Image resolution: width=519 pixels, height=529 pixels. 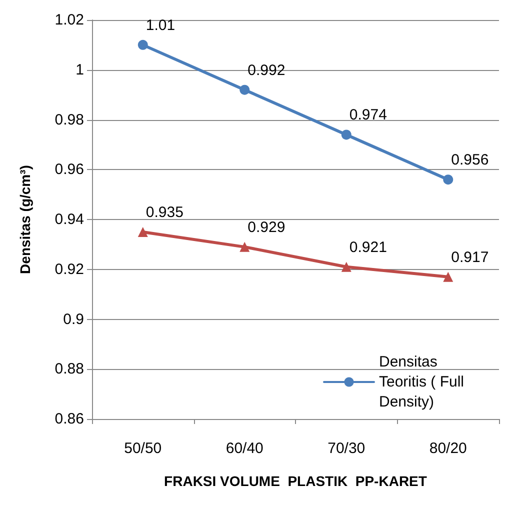 I want to click on x-tick-label: 80/20, so click(x=448, y=448).